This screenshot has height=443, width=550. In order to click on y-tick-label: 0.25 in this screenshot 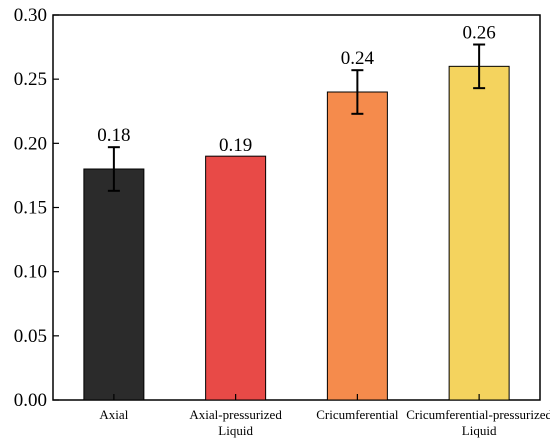, I will do `click(30, 79)`.